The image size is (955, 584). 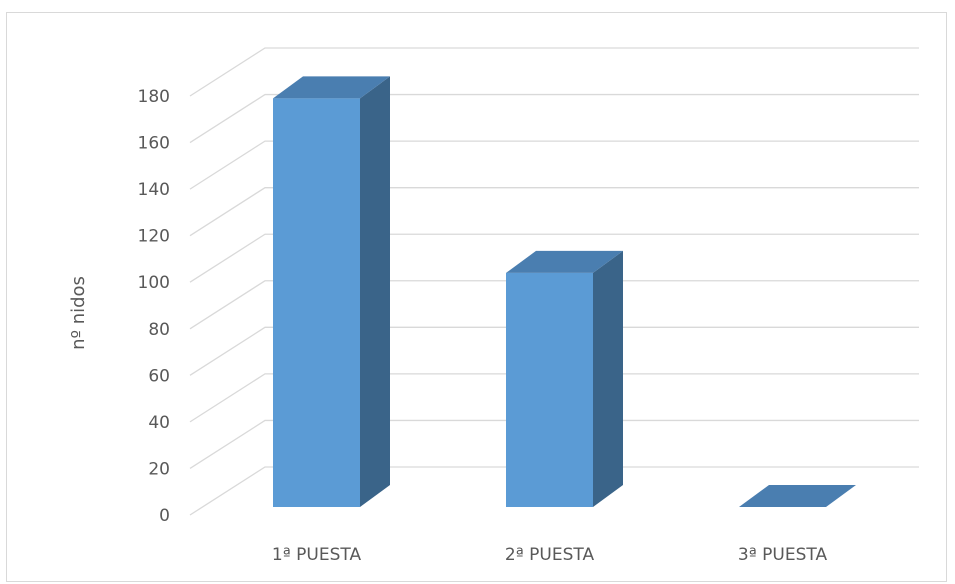 What do you see at coordinates (159, 376) in the screenshot?
I see `y-tick-label: 60` at bounding box center [159, 376].